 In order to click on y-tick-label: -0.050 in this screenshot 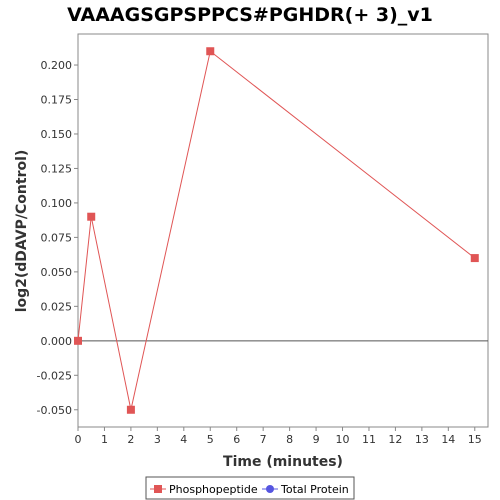, I will do `click(54, 410)`.